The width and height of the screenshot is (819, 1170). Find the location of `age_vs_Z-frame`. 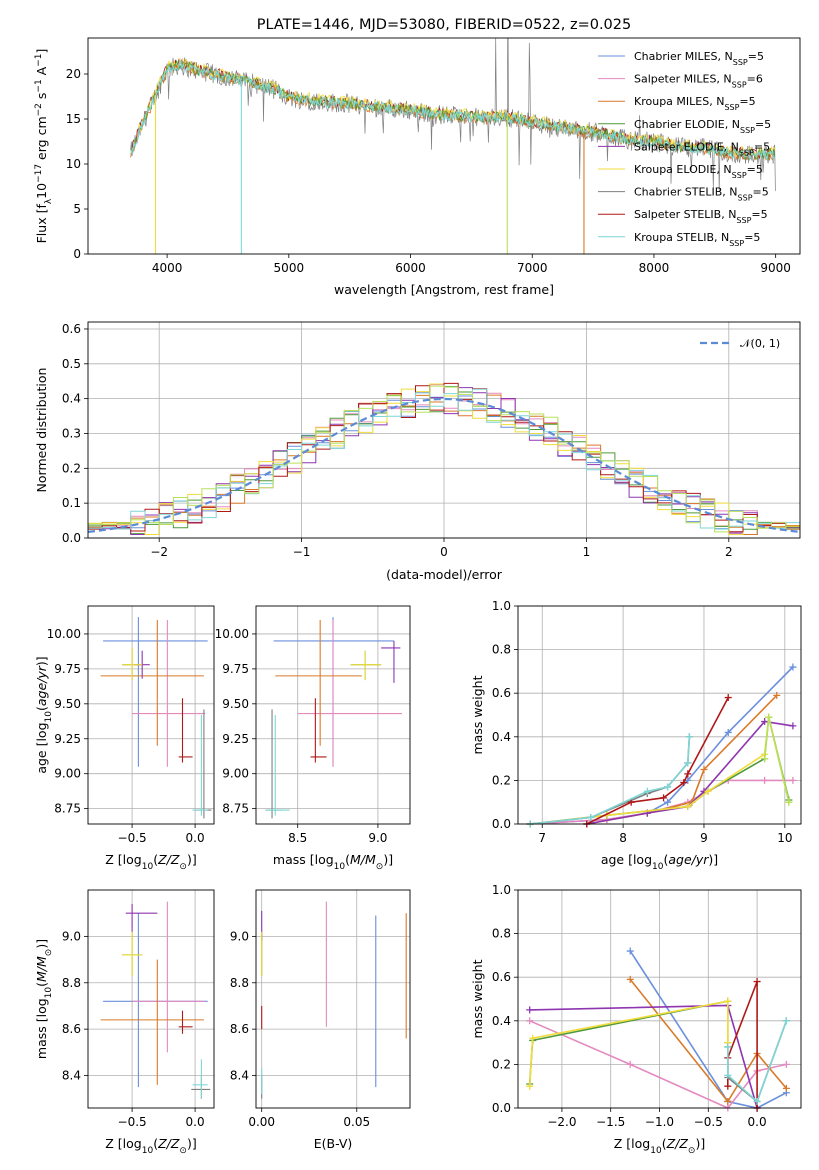

age_vs_Z-frame is located at coordinates (151, 715).